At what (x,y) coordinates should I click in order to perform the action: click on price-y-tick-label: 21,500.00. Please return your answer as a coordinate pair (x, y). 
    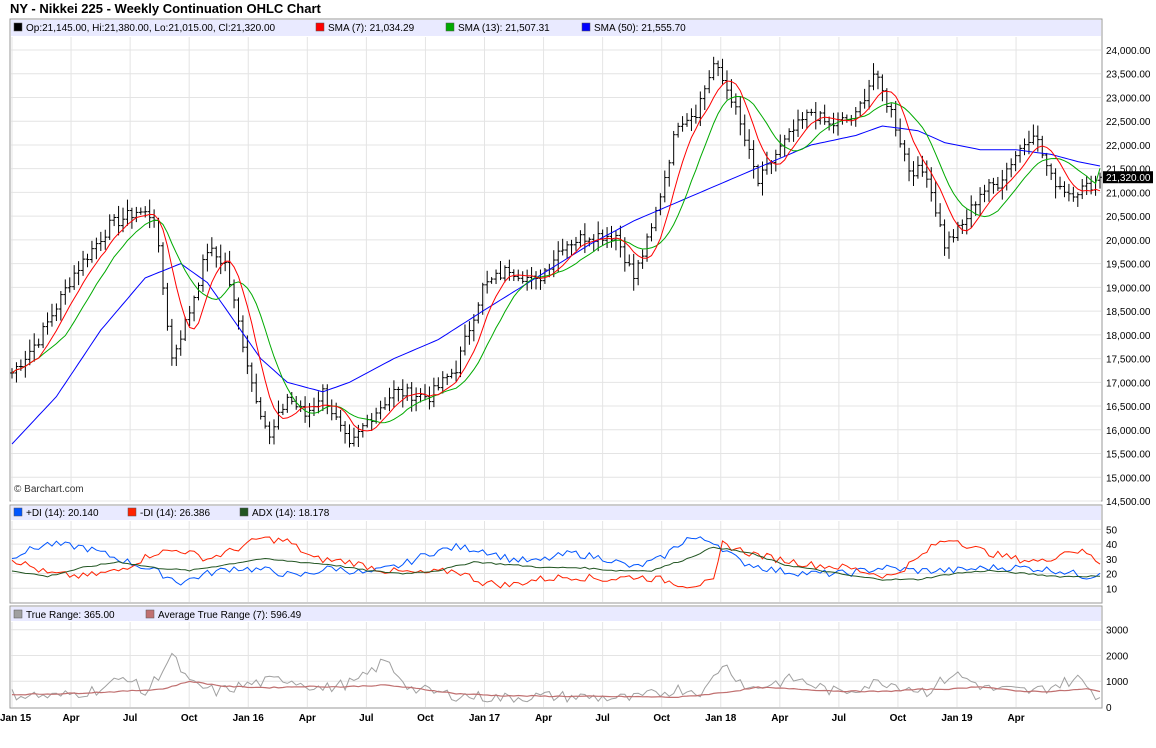
    Looking at the image, I should click on (1128, 170).